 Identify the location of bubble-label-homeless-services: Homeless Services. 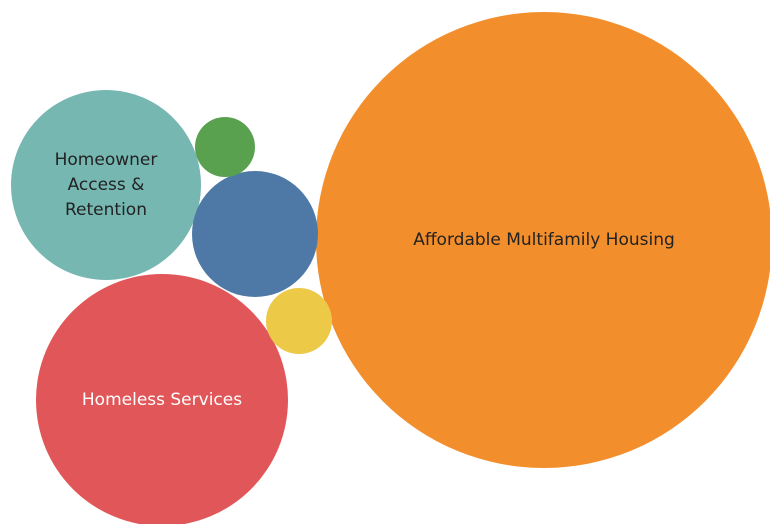
(162, 400).